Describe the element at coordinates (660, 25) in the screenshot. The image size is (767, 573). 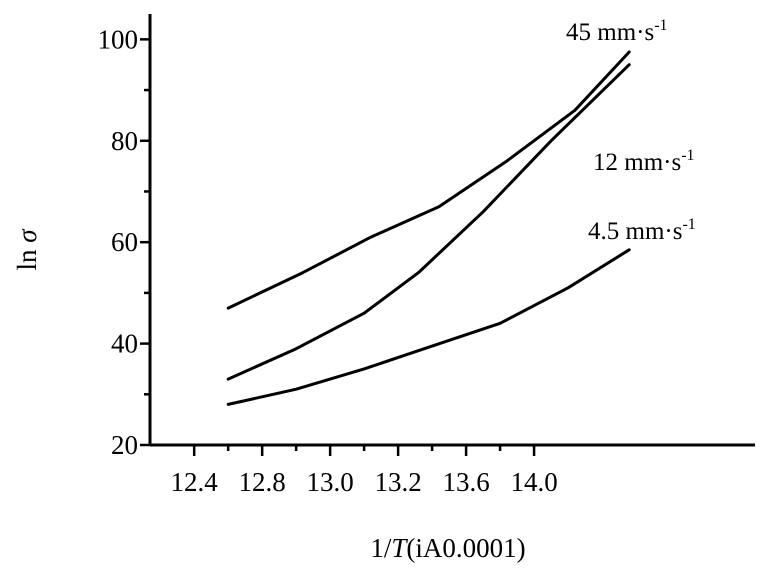
I see `series-label-45-sup: -1` at that location.